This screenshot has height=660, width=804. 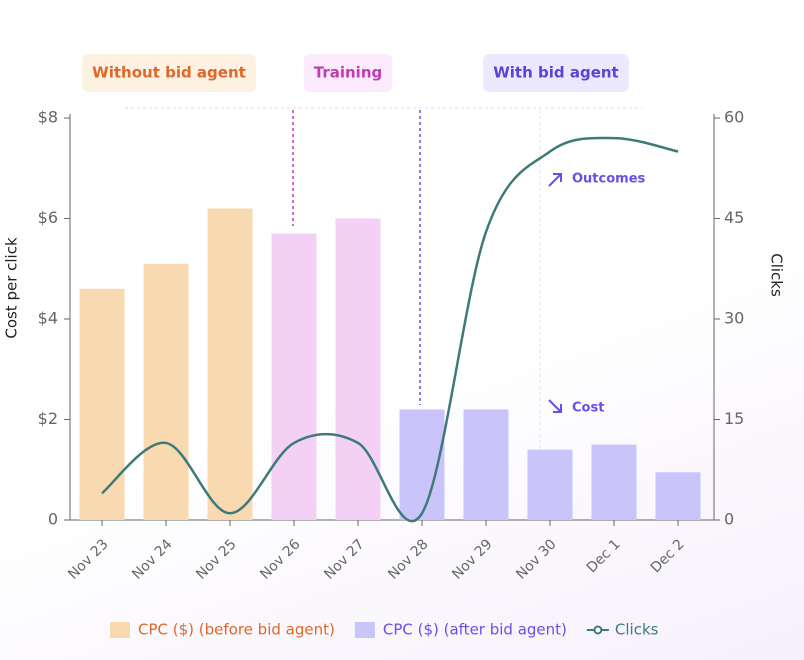 What do you see at coordinates (637, 630) in the screenshot?
I see `legend-label: Clicks` at bounding box center [637, 630].